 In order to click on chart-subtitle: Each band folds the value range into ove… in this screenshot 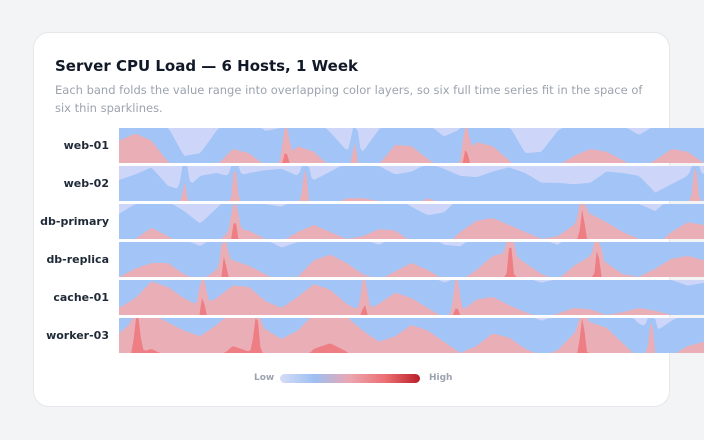, I will do `click(349, 99)`.